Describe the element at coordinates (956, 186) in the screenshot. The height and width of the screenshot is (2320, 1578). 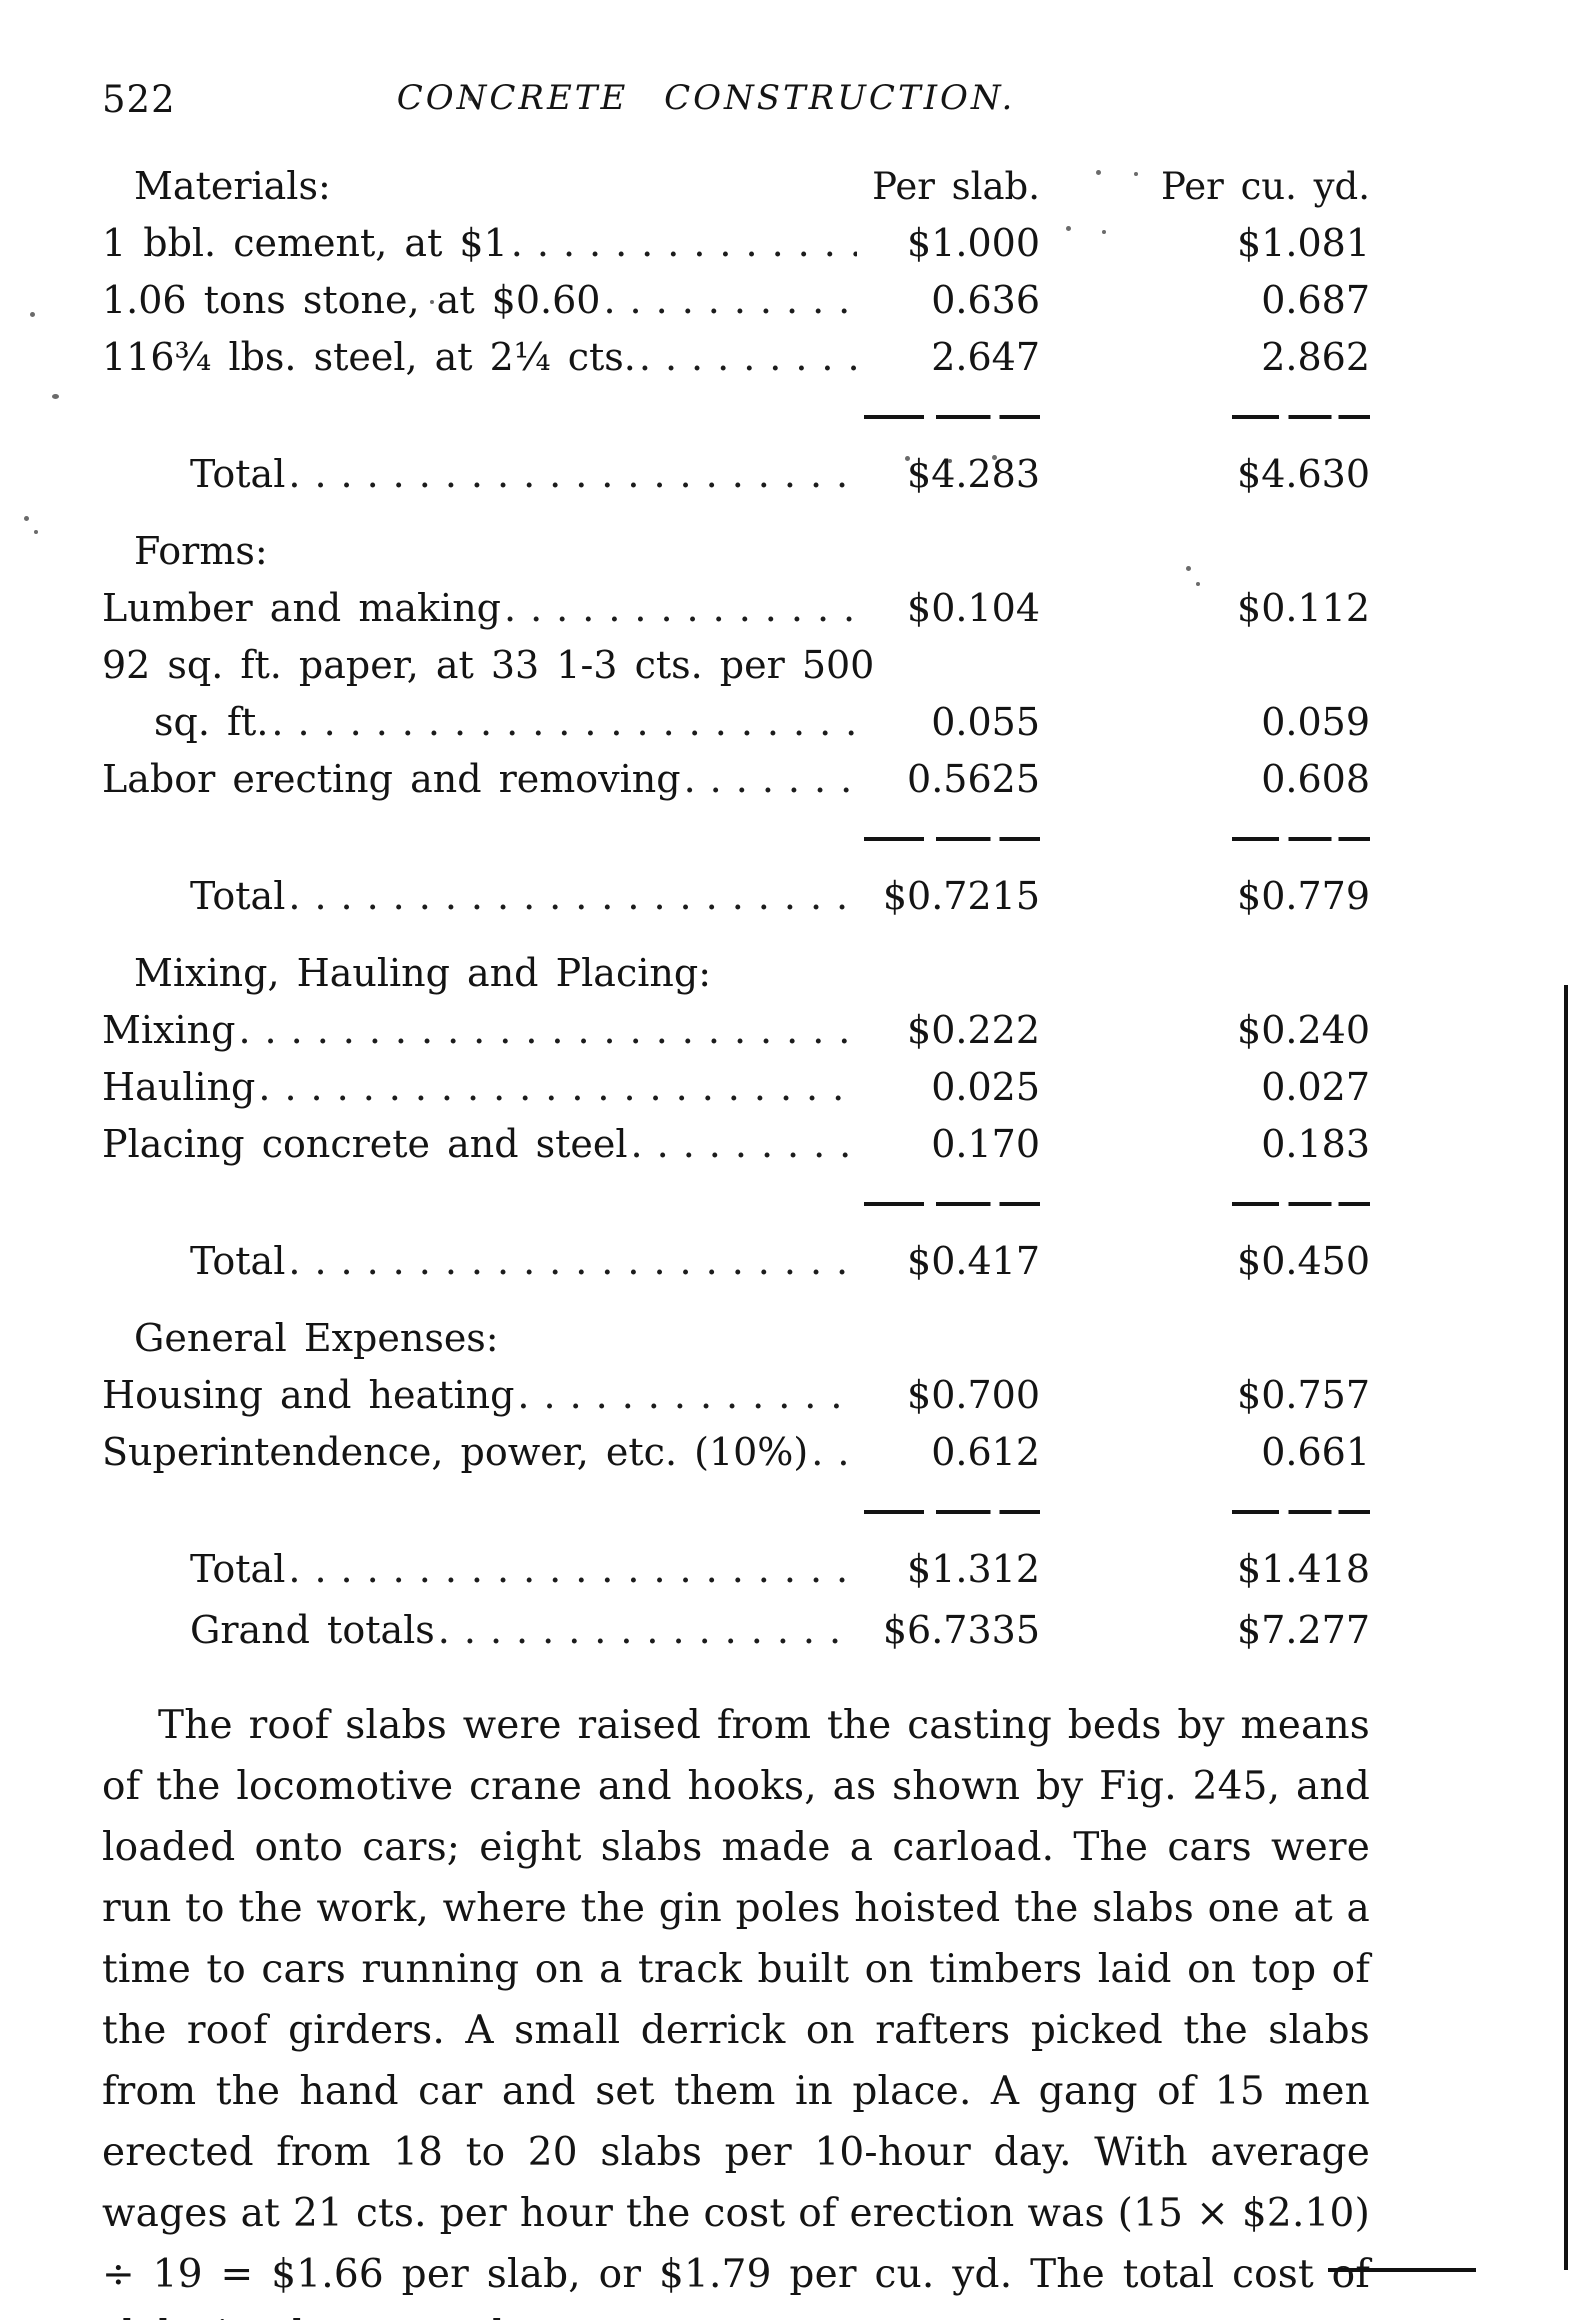
I see `column-header-per-slab: Per slab.` at that location.